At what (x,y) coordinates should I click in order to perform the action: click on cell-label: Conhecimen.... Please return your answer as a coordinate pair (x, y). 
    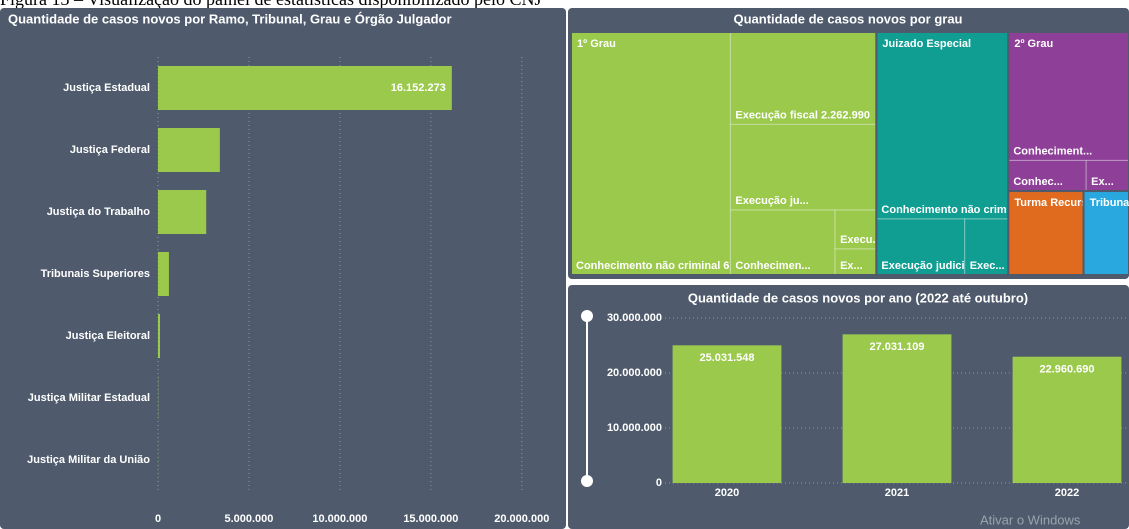
    Looking at the image, I should click on (772, 266).